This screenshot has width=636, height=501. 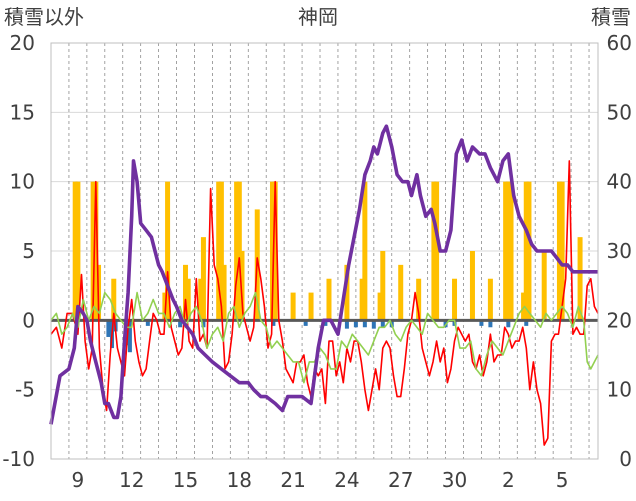 I want to click on chart-title: 神岡, so click(x=318, y=17).